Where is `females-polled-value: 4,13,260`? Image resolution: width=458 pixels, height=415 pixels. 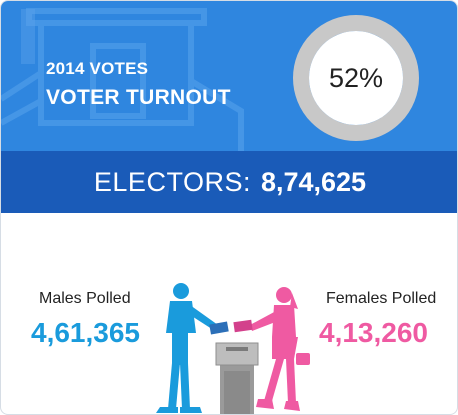
females-polled-value: 4,13,260 is located at coordinates (373, 332).